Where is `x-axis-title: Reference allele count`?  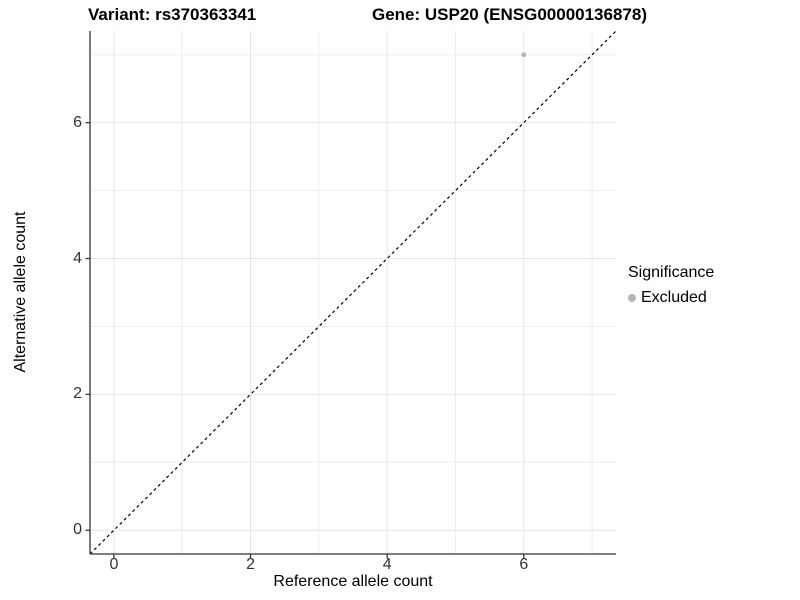
x-axis-title: Reference allele count is located at coordinates (353, 581).